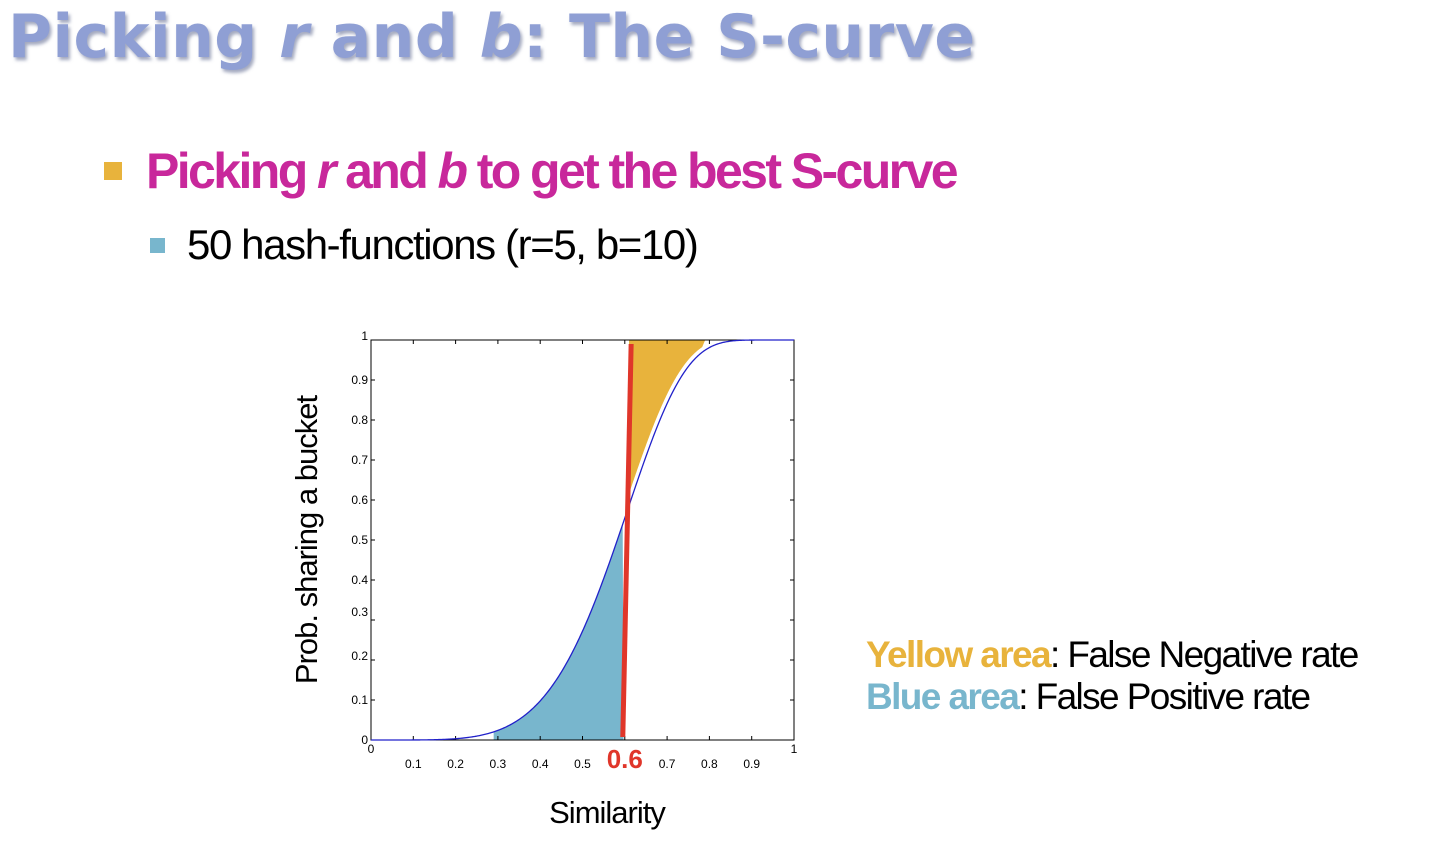 This screenshot has height=860, width=1454. I want to click on blue-area-false-positive, so click(558, 632).